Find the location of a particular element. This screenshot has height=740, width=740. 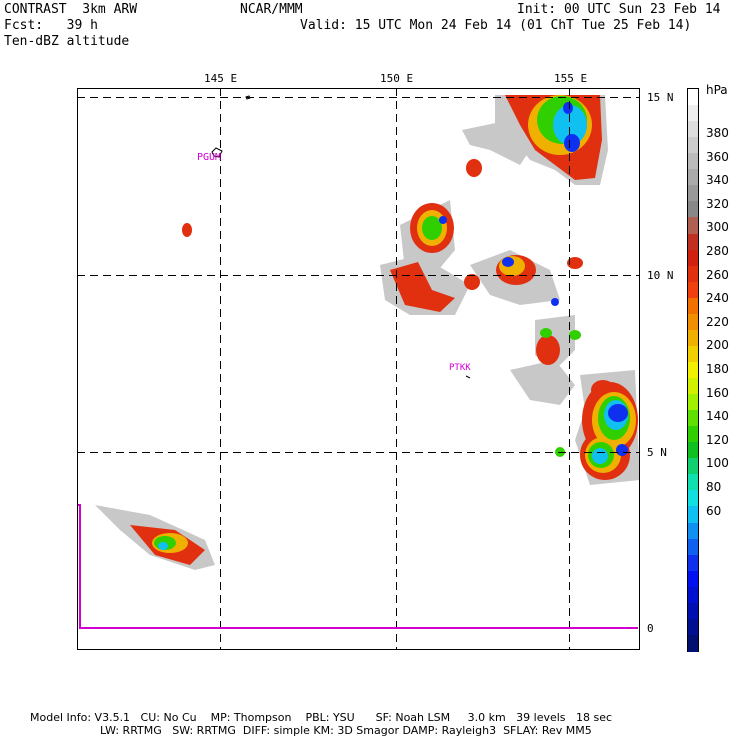

boundary-line is located at coordinates (358, 566).